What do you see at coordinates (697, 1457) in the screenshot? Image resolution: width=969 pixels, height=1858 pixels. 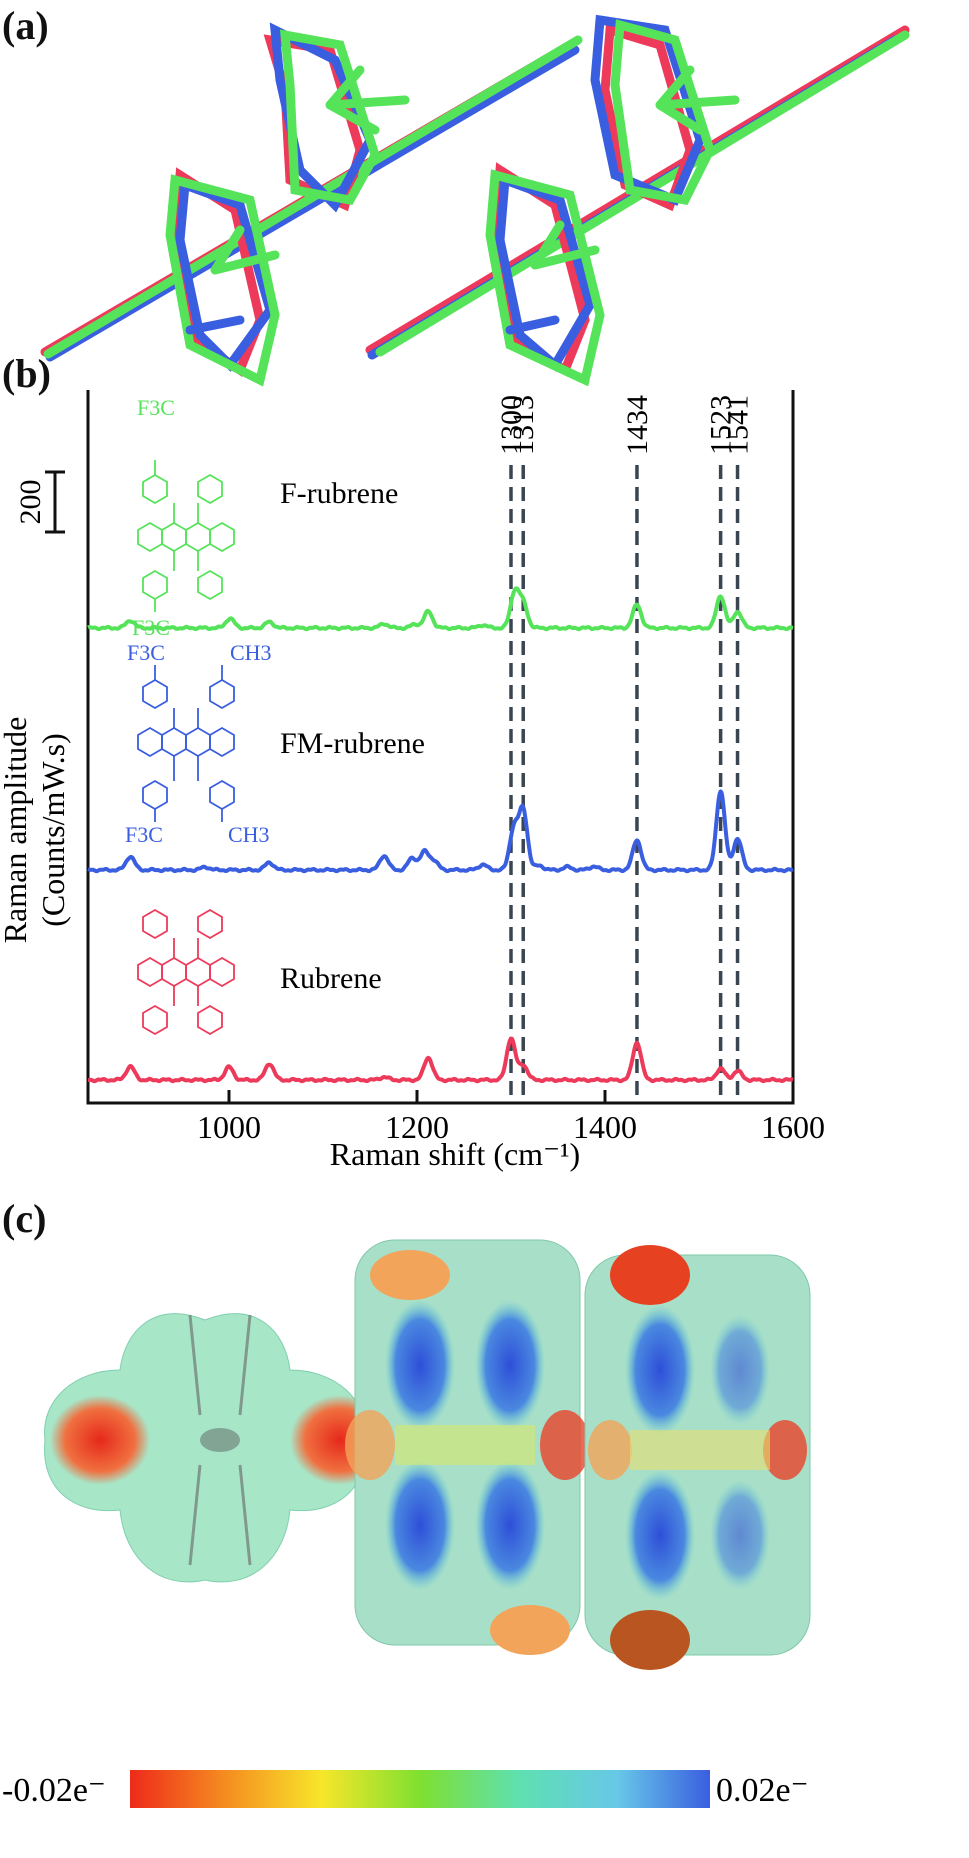 I see `esp-map-f-rubrene` at bounding box center [697, 1457].